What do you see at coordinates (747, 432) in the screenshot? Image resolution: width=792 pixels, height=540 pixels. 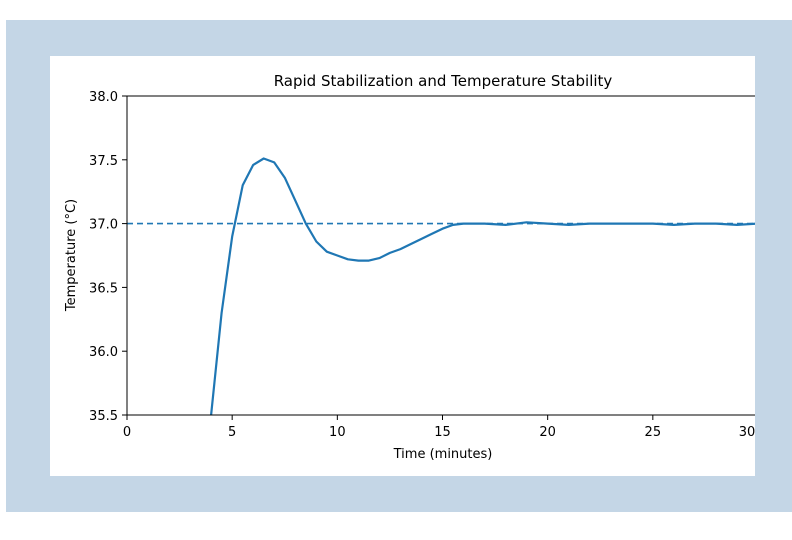 I see `x-tick-label: 30` at bounding box center [747, 432].